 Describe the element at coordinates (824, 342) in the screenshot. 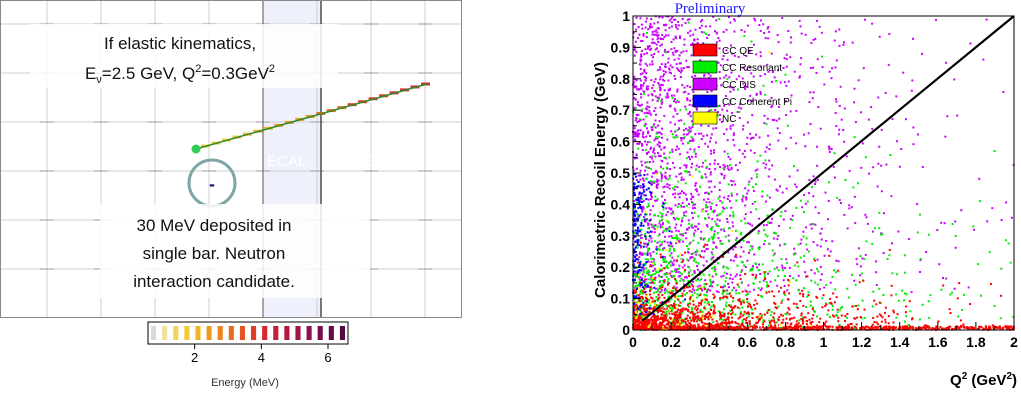

I see `x-tick-label: 1` at that location.